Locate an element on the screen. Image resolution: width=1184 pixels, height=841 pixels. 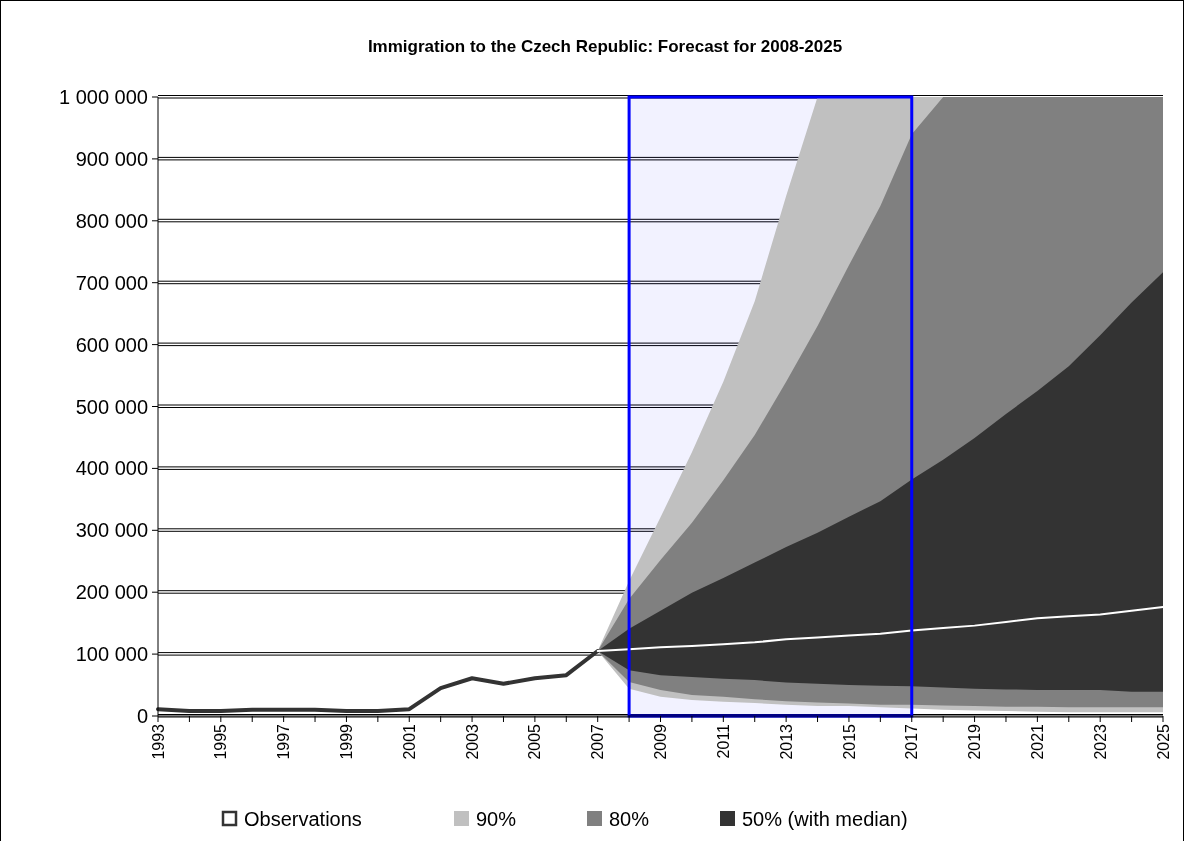
x-tick-label: 2005 is located at coordinates (535, 741).